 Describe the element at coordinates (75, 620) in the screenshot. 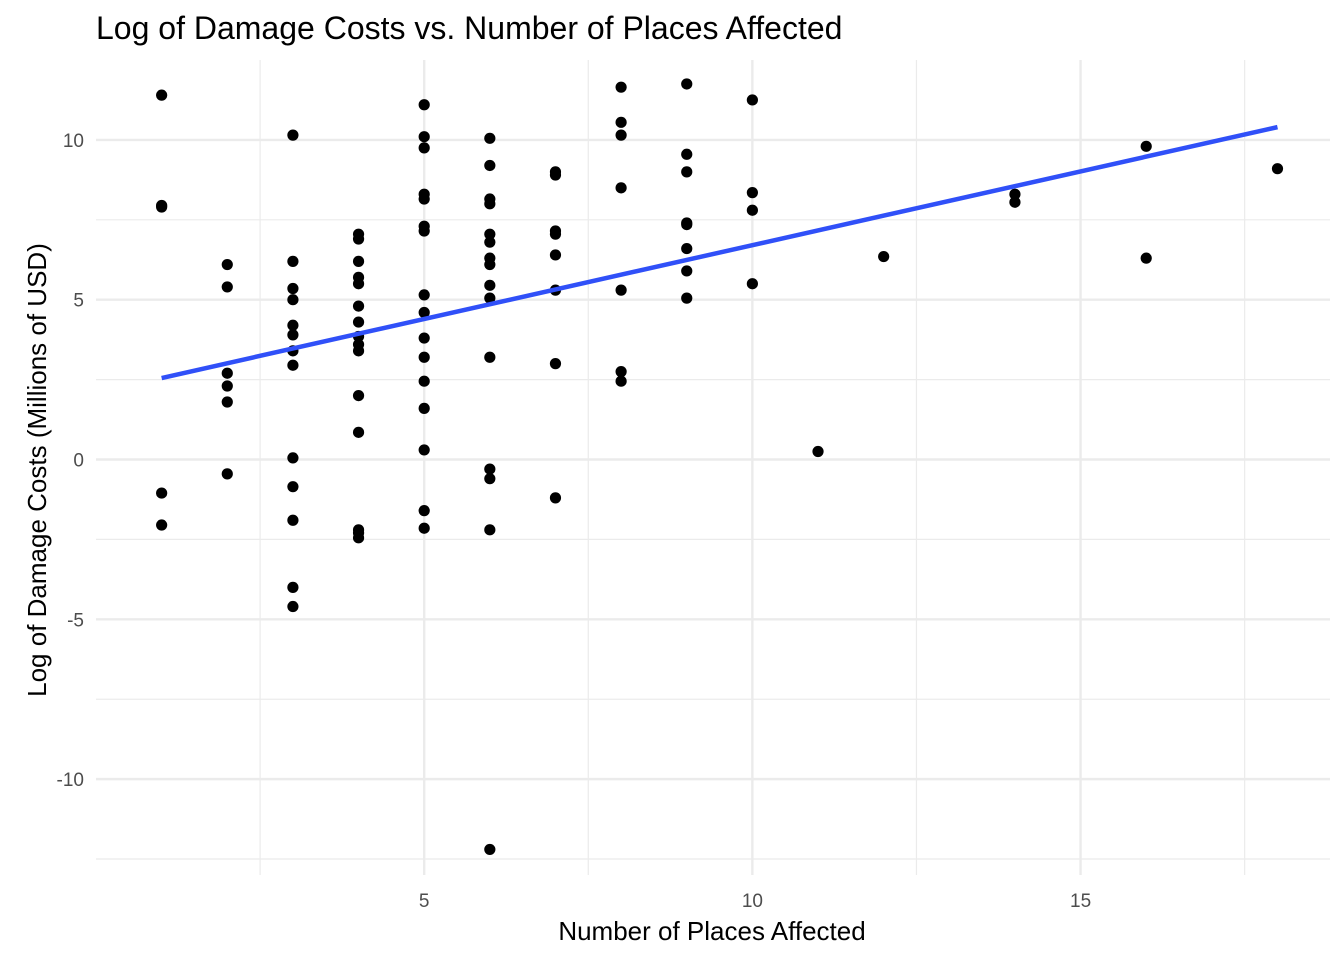

I see `y-tick-label: -5` at that location.